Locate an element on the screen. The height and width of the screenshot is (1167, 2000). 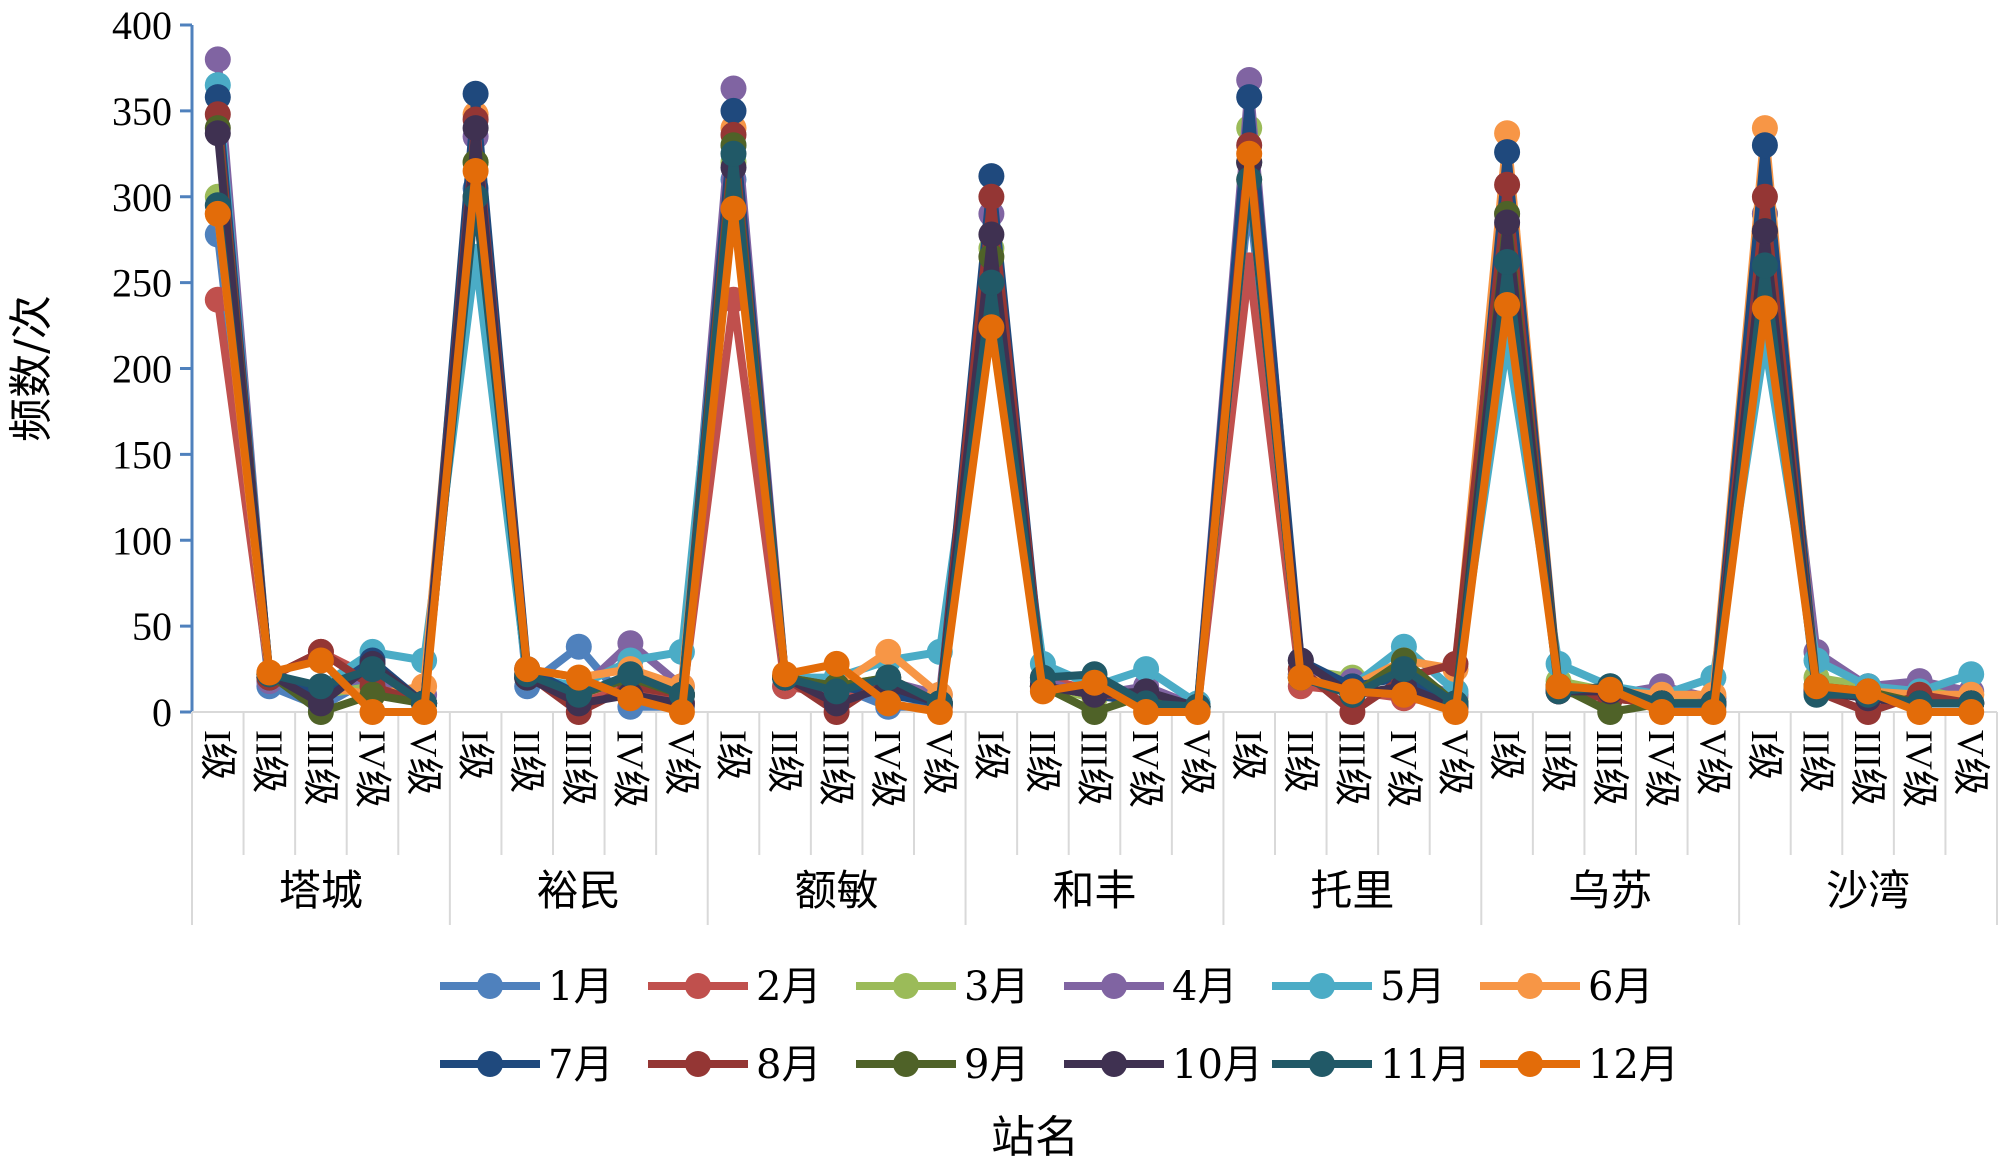
legend-label: 8月 is located at coordinates (788, 1065).